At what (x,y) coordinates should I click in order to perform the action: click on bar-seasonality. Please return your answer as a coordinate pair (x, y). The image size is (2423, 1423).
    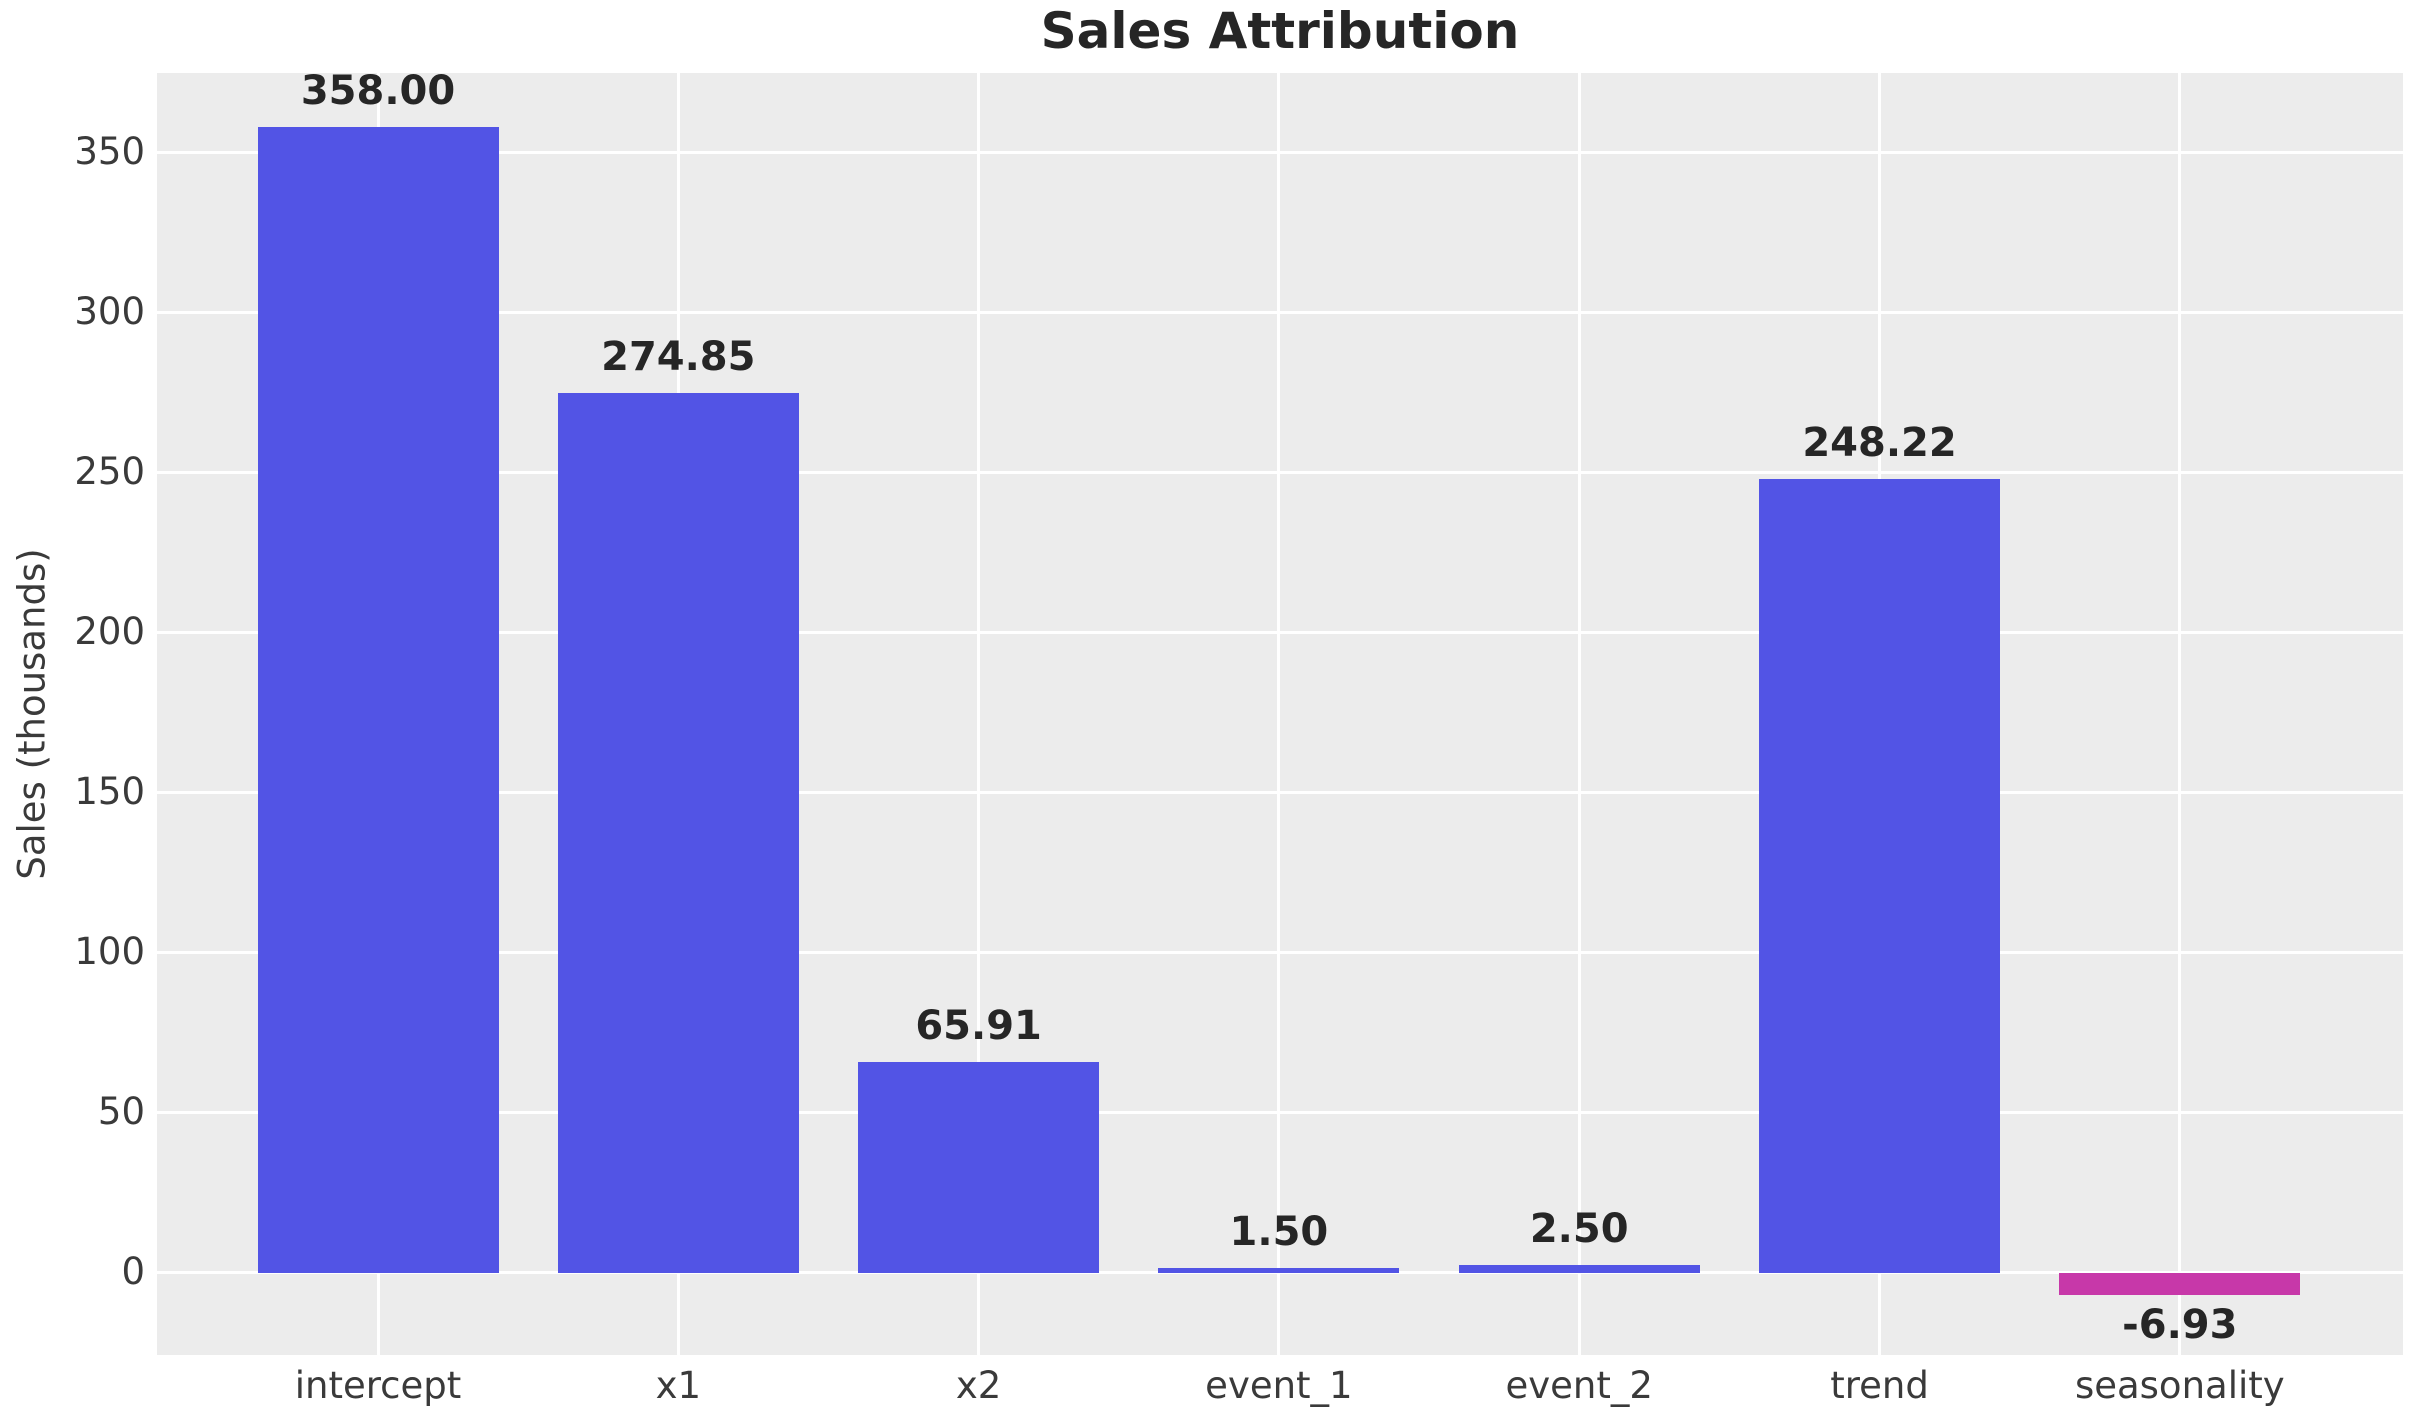
    Looking at the image, I should click on (2180, 1284).